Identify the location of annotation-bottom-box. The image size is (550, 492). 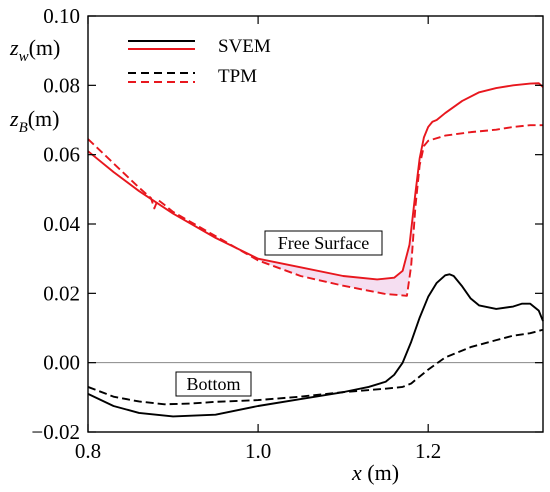
(213, 384).